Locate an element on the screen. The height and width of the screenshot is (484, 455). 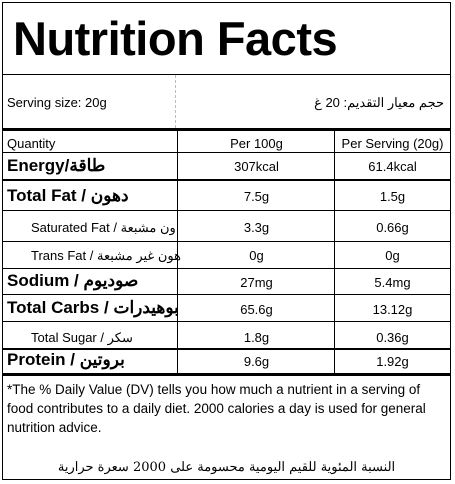
nutrient-name: Trans Fat / هون غير مشبعة is located at coordinates (106, 255).